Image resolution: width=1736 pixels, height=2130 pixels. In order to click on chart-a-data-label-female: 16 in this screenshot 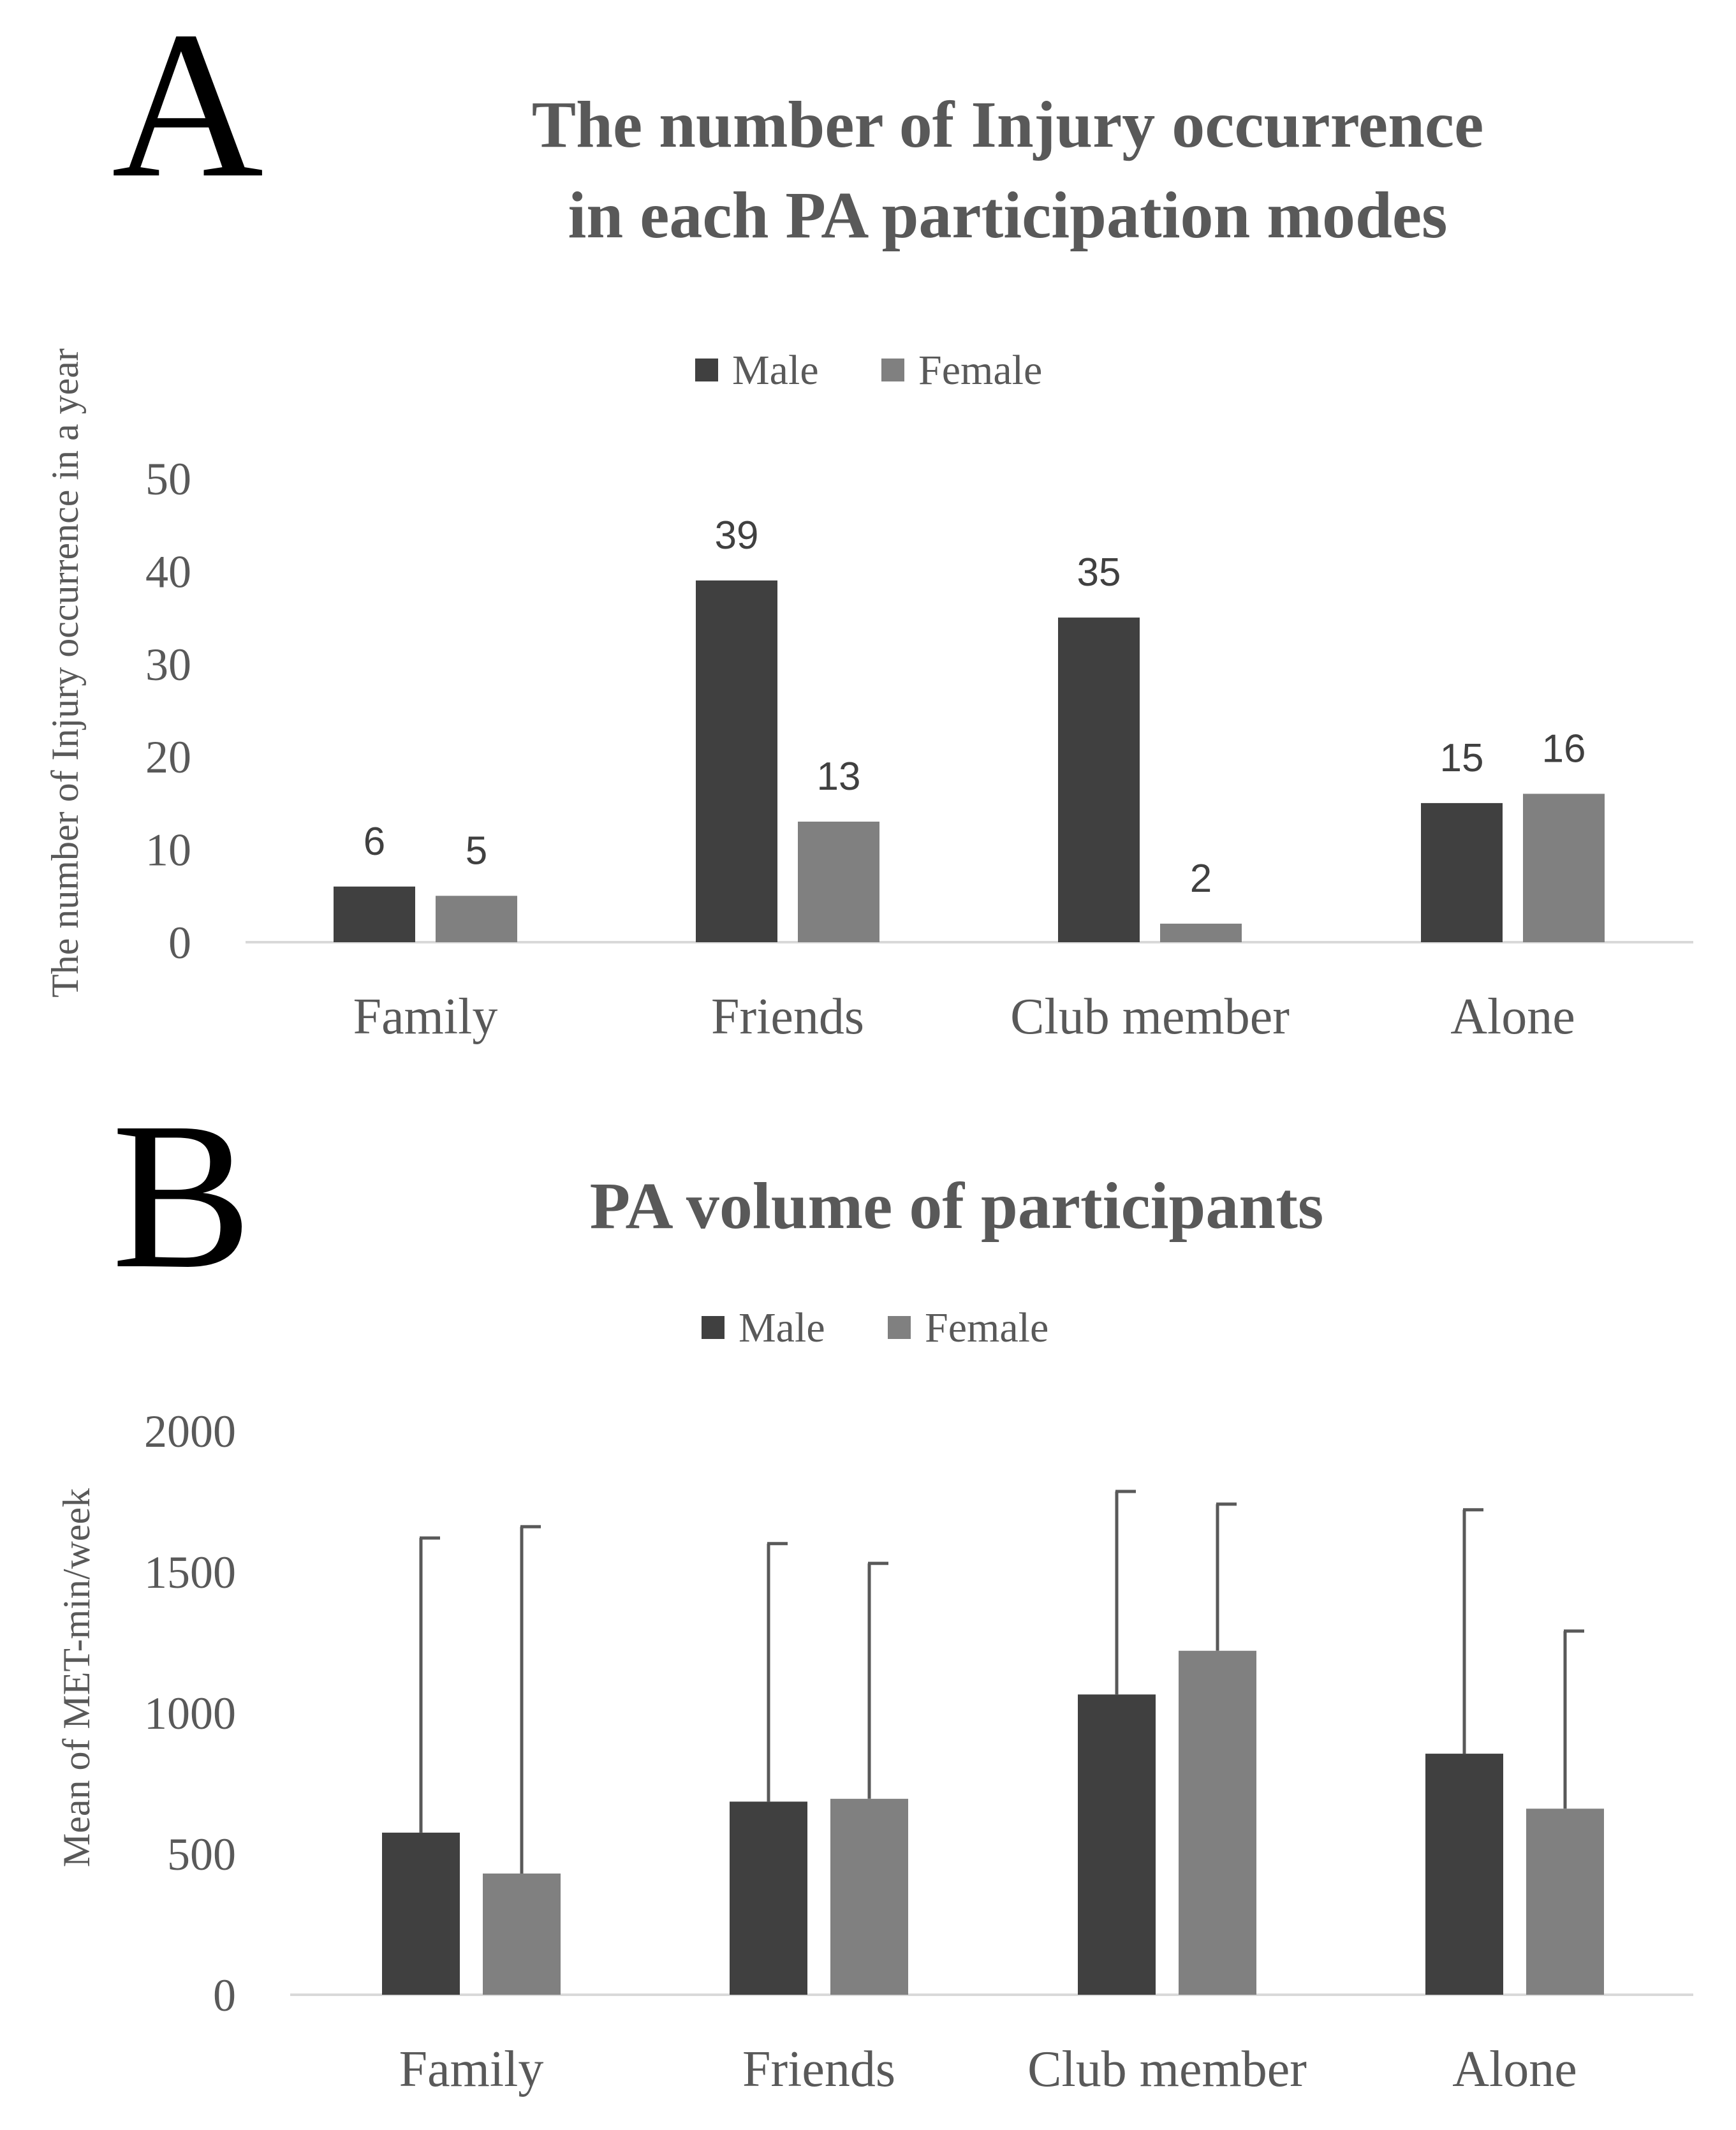, I will do `click(1564, 749)`.